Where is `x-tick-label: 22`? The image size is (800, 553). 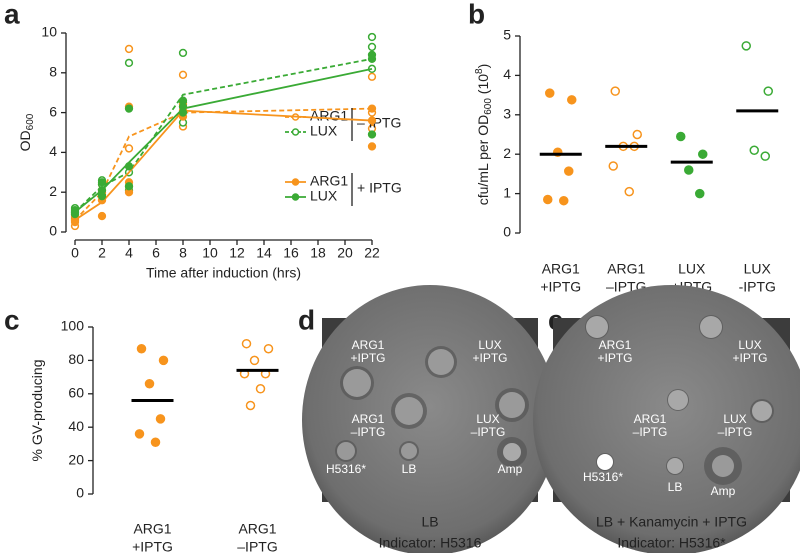
x-tick-label: 22 is located at coordinates (372, 253).